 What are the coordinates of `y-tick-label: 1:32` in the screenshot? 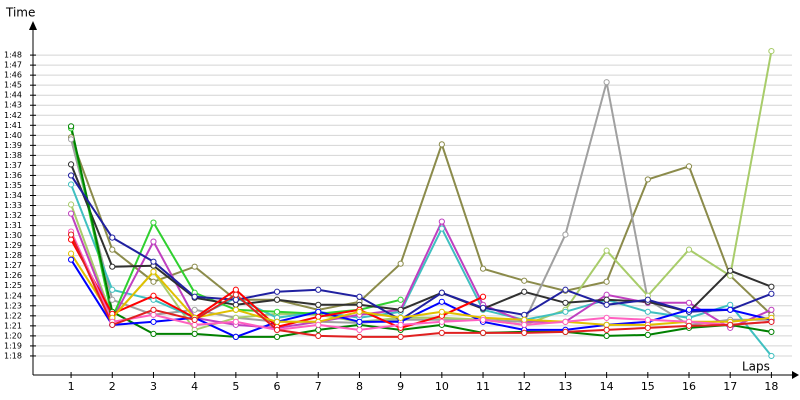 It's located at (13, 215).